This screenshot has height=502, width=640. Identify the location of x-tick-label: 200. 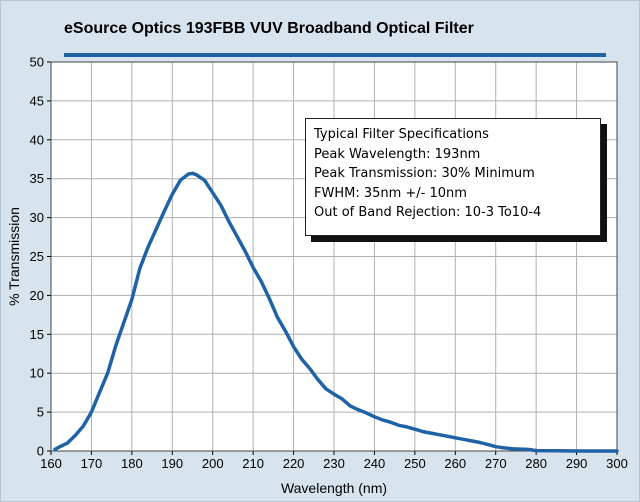
(213, 463).